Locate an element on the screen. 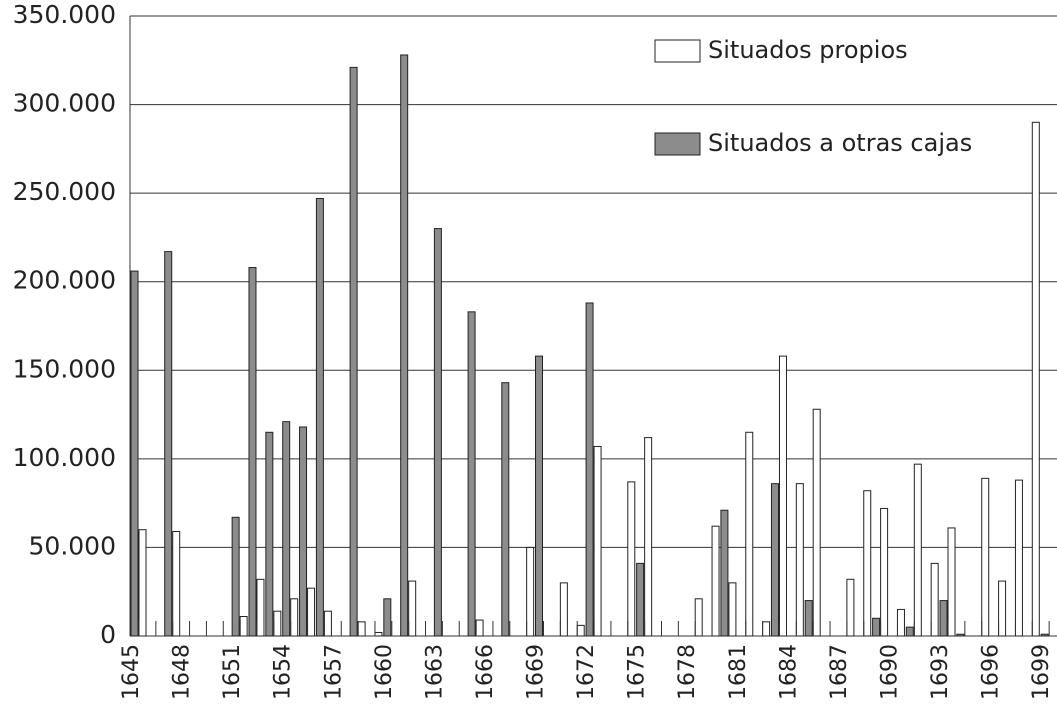  x-tick-label: 1675 is located at coordinates (637, 672).